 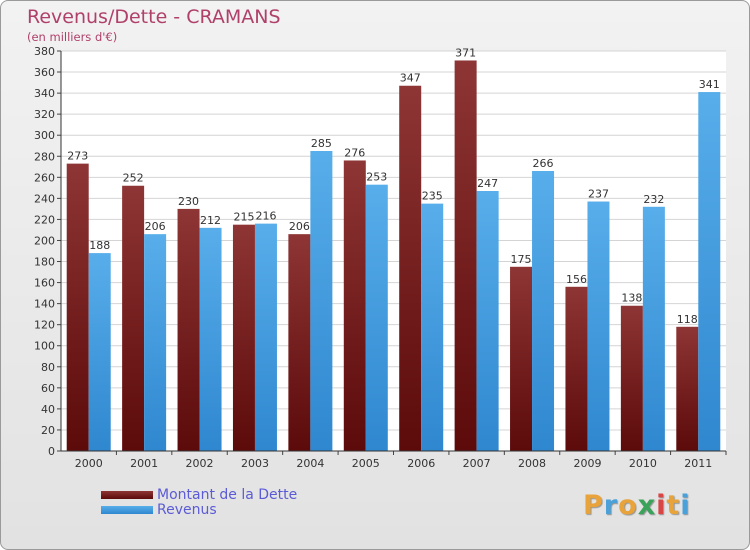 What do you see at coordinates (598, 194) in the screenshot?
I see `data-label-revenus: 237` at bounding box center [598, 194].